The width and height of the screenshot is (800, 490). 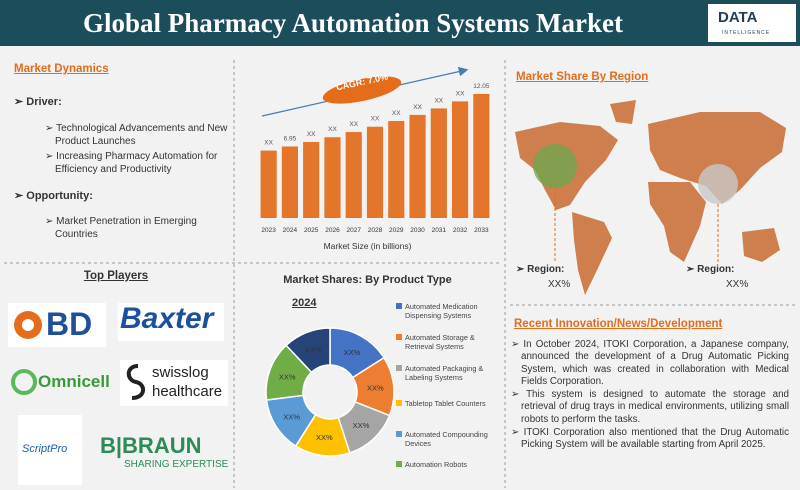 I want to click on driver-label: Driver:, so click(x=37, y=101).